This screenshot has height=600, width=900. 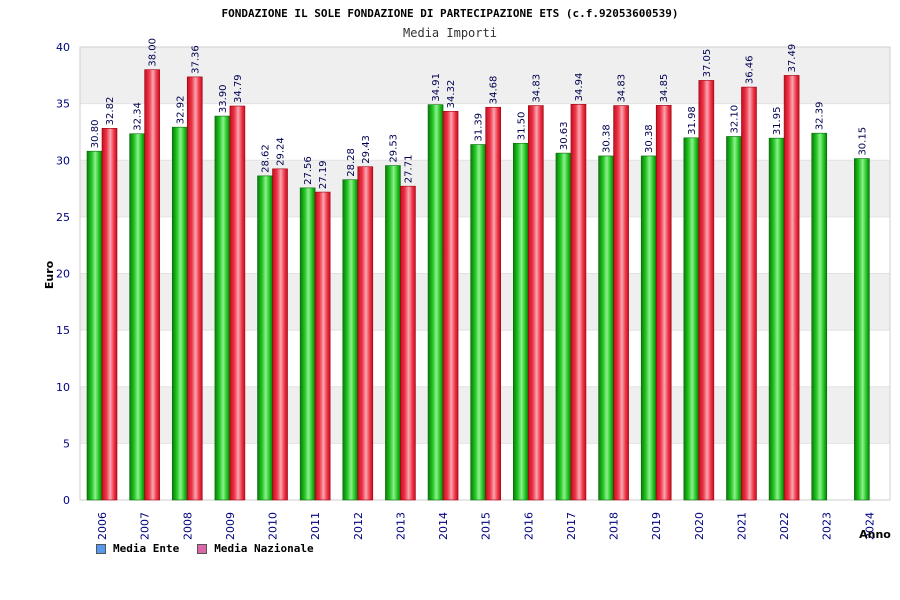 I want to click on legend-label-media-nazionale: Media Nazionale, so click(x=264, y=548).